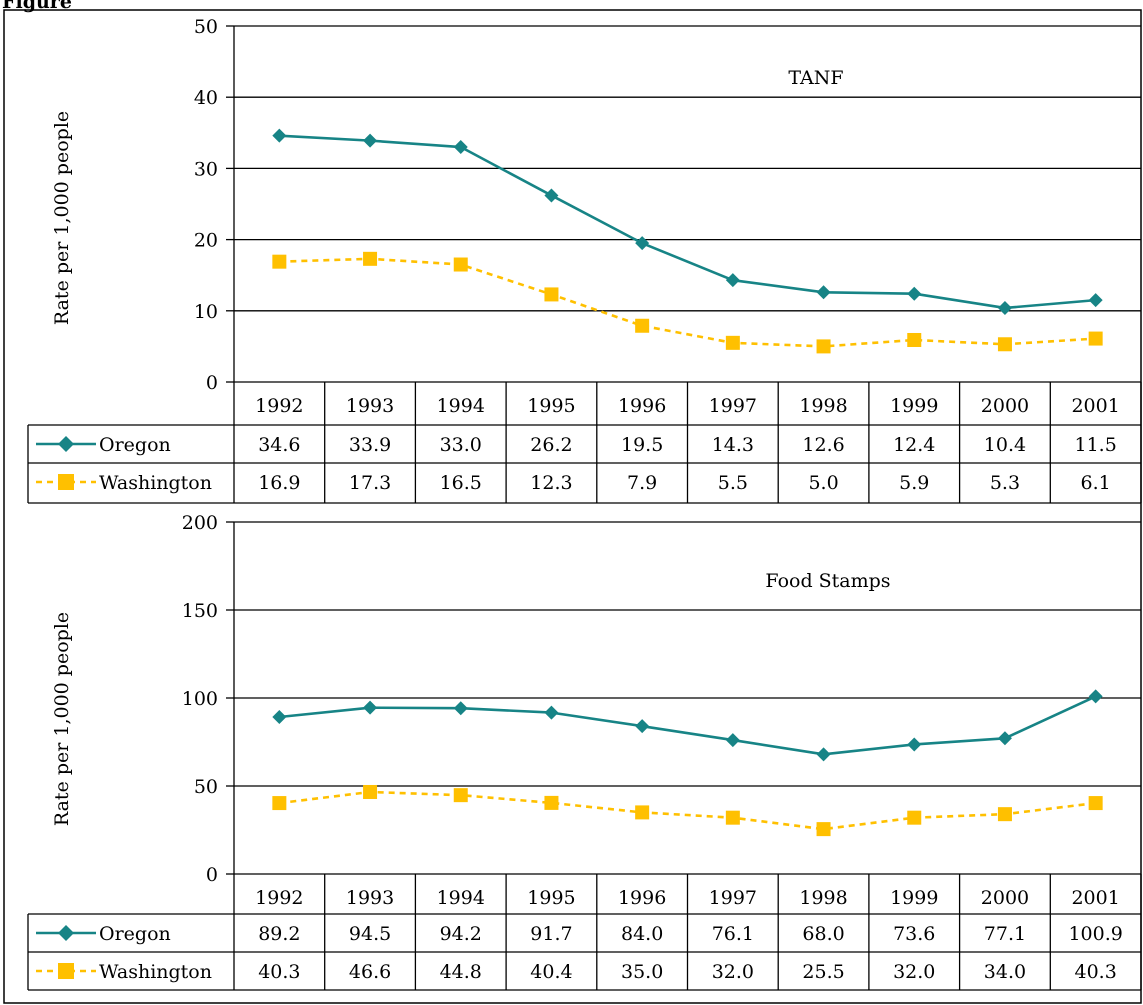 The width and height of the screenshot is (1143, 1005). What do you see at coordinates (279, 406) in the screenshot?
I see `x-category-label: 1992` at bounding box center [279, 406].